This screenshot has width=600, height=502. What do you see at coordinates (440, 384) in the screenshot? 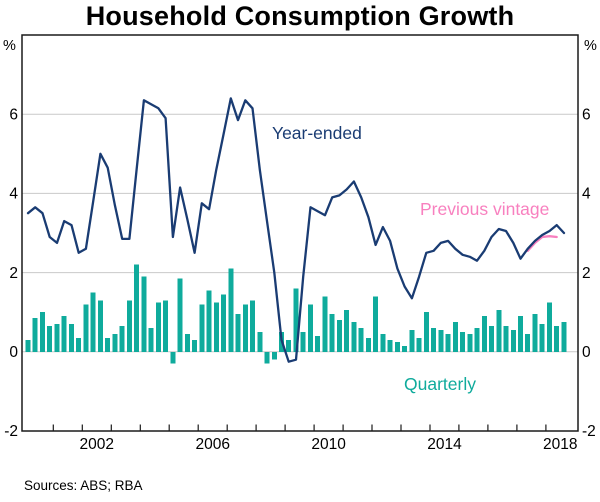
I see `series-label: Quarterly` at bounding box center [440, 384].